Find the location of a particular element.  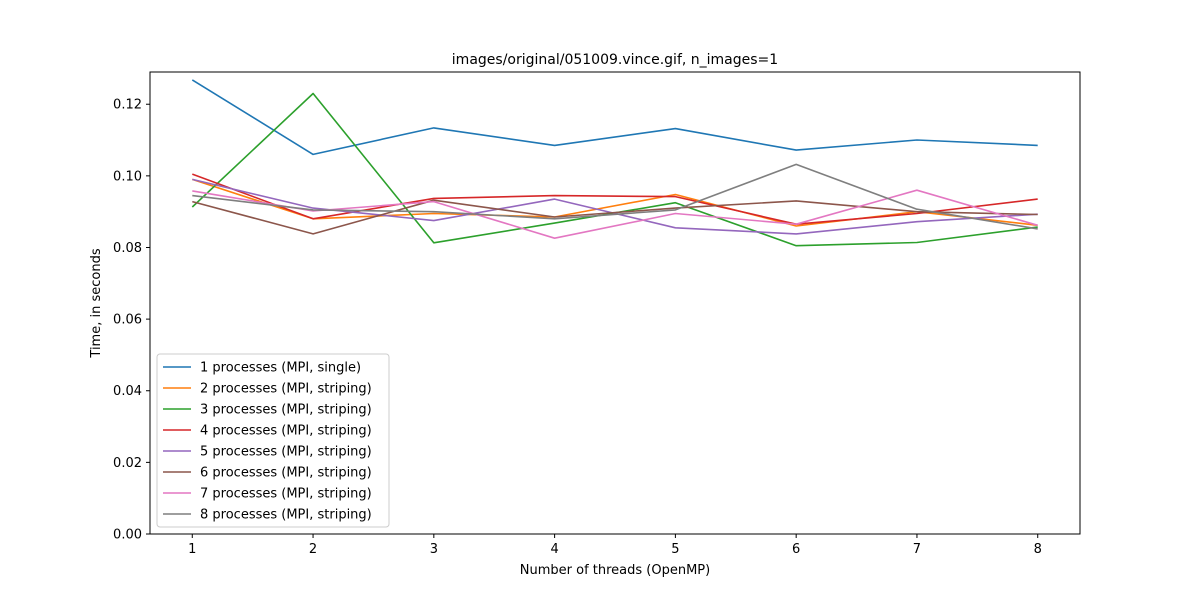

x-tick-label: 5 is located at coordinates (675, 549).